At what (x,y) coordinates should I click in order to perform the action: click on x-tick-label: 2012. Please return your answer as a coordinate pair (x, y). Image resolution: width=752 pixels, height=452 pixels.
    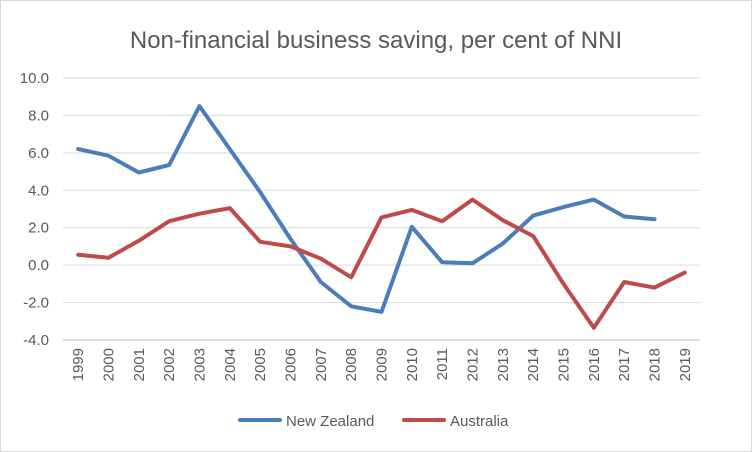
    Looking at the image, I should click on (473, 364).